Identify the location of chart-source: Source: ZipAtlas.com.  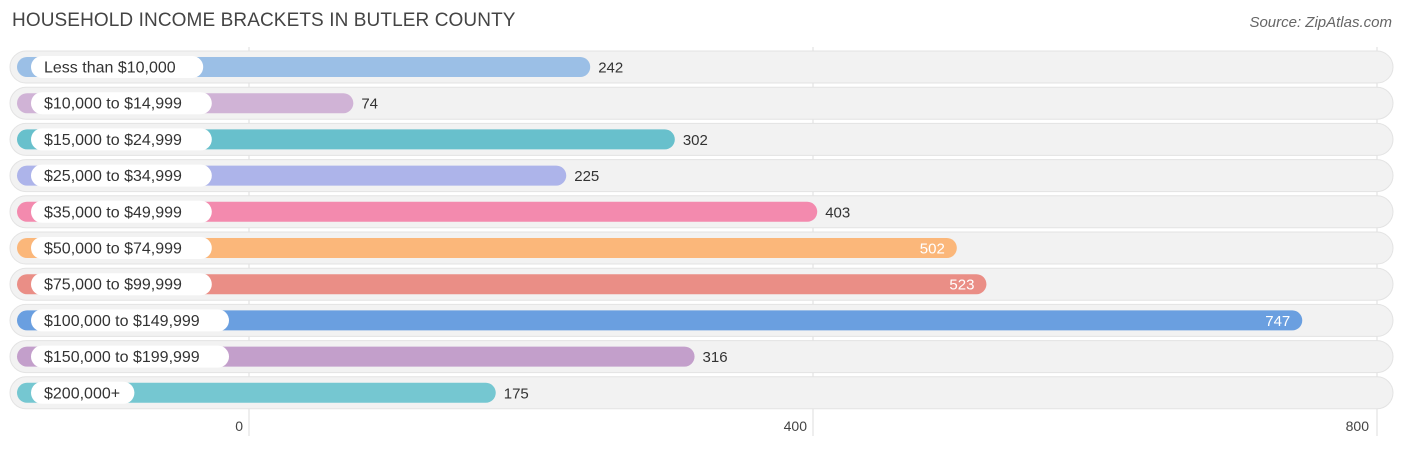
(1320, 22).